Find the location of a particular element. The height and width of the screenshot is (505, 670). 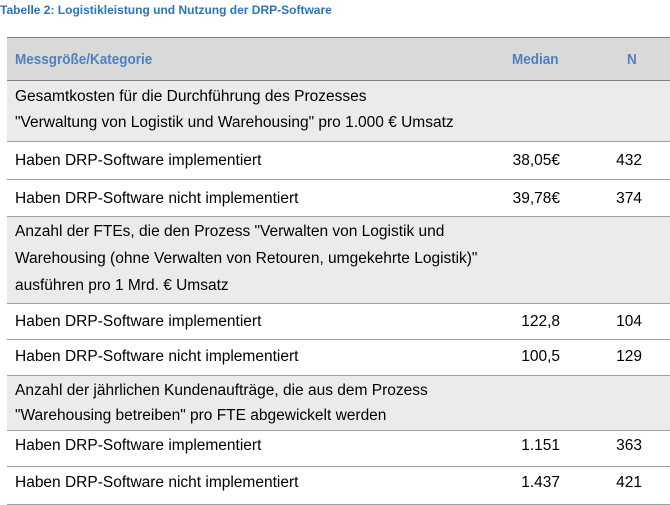

header-category: Messgröße/Kategorie is located at coordinates (84, 59).